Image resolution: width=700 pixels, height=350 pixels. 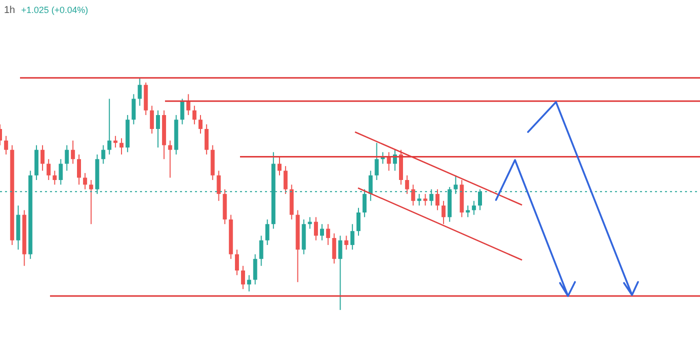 I want to click on chart-title: 1h, so click(x=10, y=10).